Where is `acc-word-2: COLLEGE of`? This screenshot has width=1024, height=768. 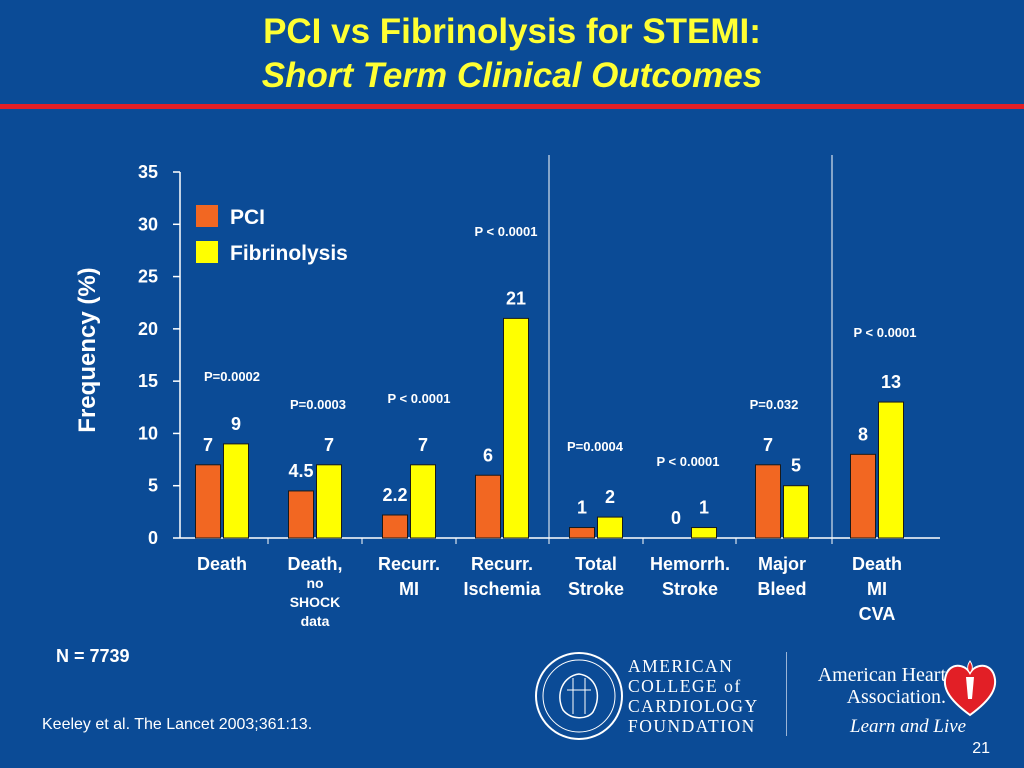 acc-word-2: COLLEGE of is located at coordinates (685, 686).